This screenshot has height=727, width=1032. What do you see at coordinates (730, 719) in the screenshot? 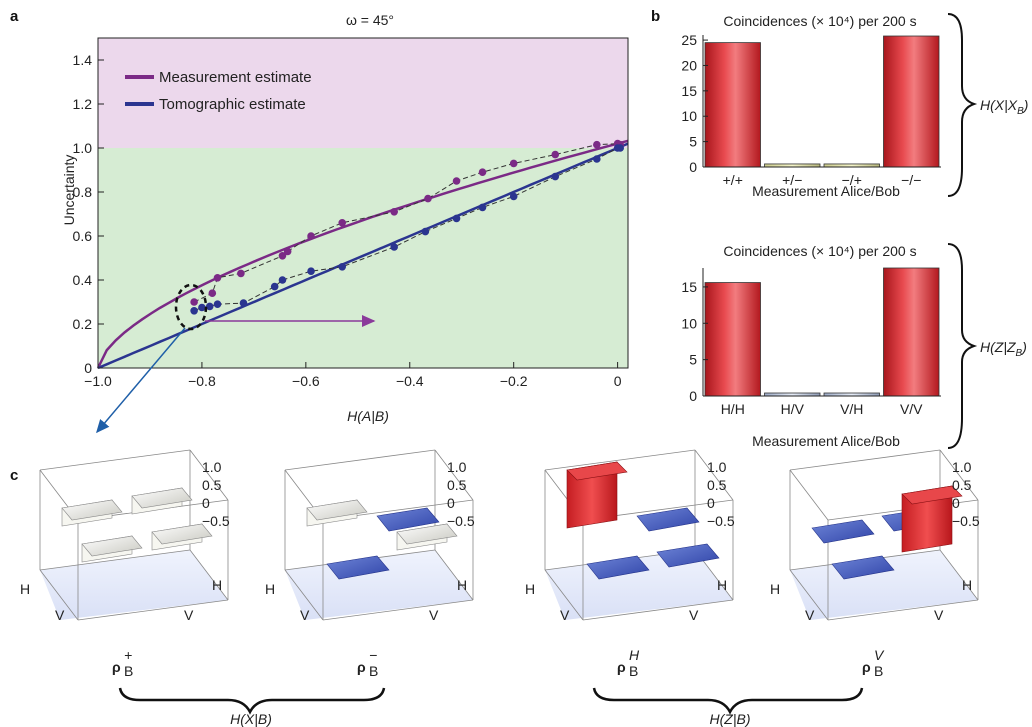
I see `brace-right-label: H(Z|B)` at bounding box center [730, 719].